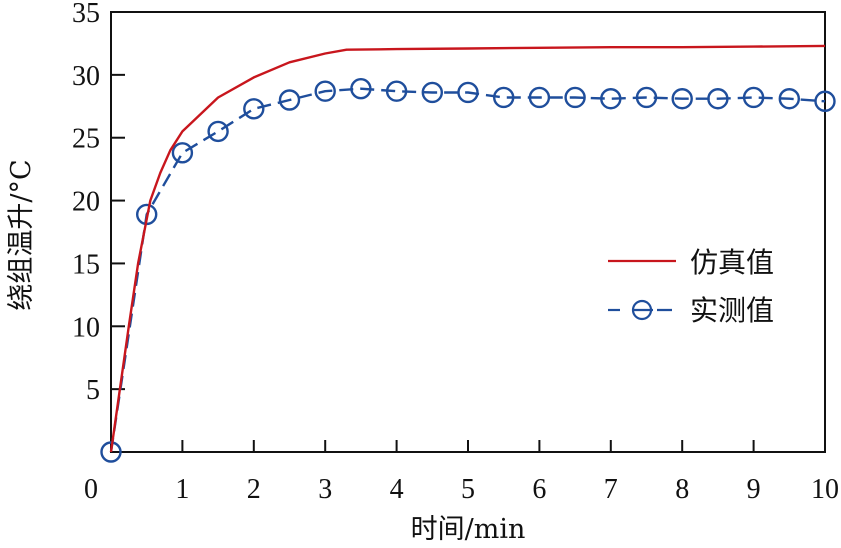 The width and height of the screenshot is (841, 548). What do you see at coordinates (91, 489) in the screenshot?
I see `x-tick-label: 0` at bounding box center [91, 489].